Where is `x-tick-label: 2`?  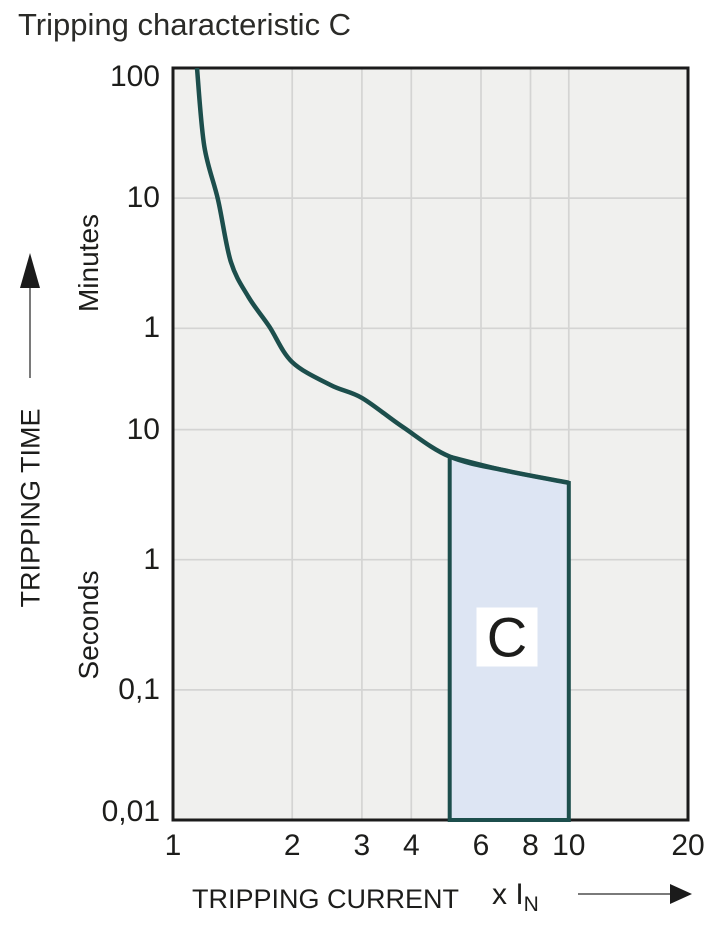 x-tick-label: 2 is located at coordinates (292, 845).